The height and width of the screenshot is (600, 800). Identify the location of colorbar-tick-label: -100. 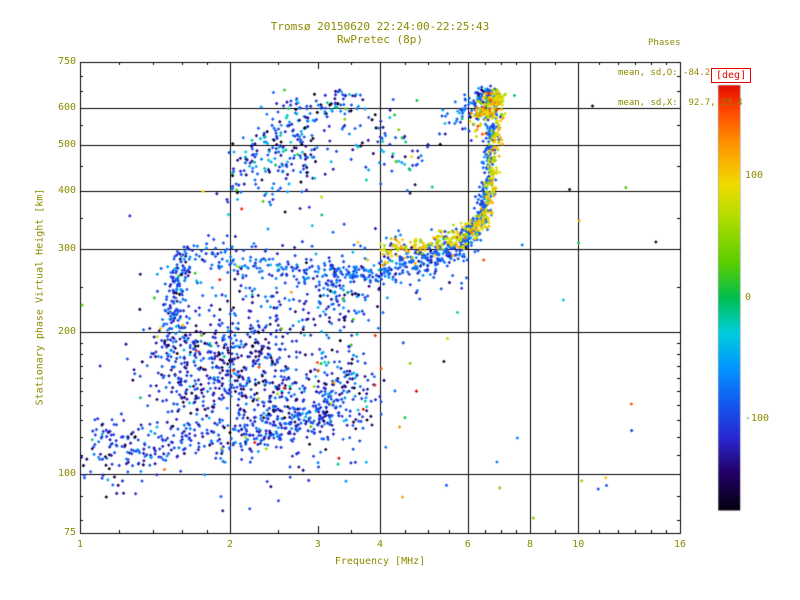
(757, 418).